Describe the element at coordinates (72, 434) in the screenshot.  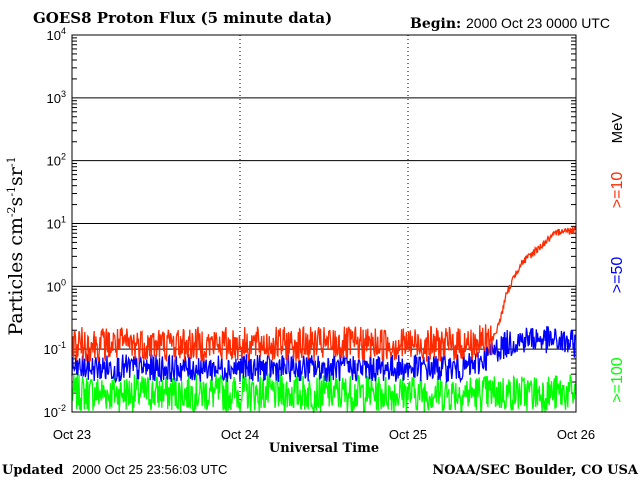
I see `x-tick-label: Oct 23` at that location.